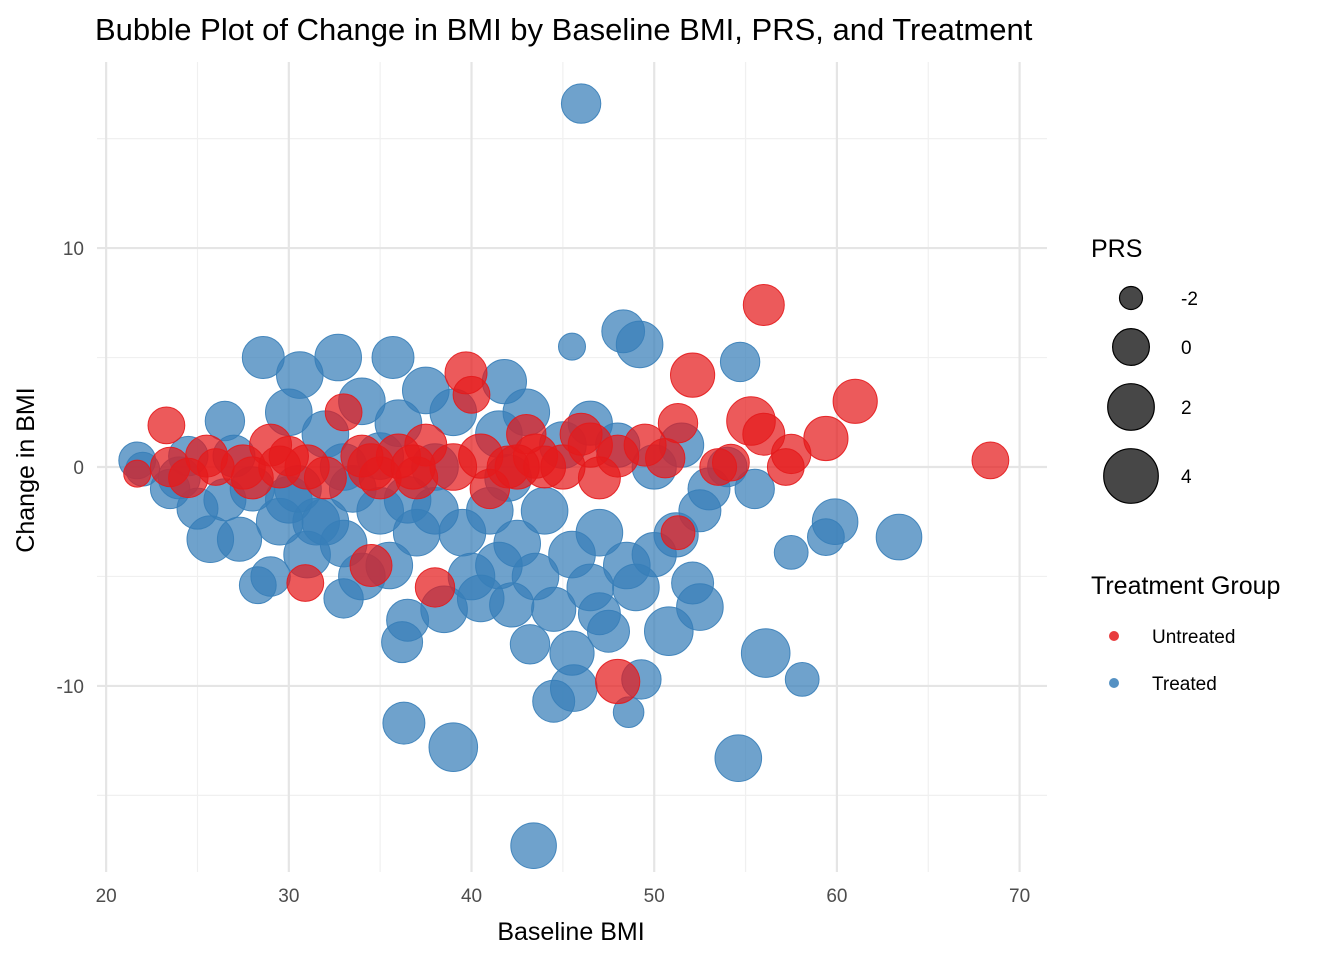 This screenshot has height=960, width=1344. I want to click on size-legend-label: 4, so click(1186, 477).